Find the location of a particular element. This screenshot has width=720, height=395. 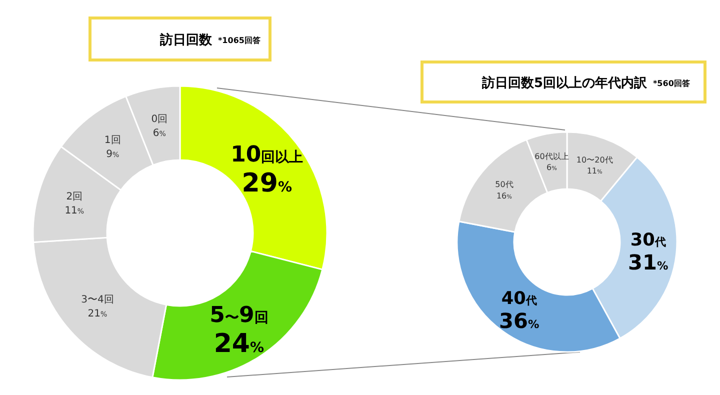

chart-title: 訪日回数 is located at coordinates (186, 40).